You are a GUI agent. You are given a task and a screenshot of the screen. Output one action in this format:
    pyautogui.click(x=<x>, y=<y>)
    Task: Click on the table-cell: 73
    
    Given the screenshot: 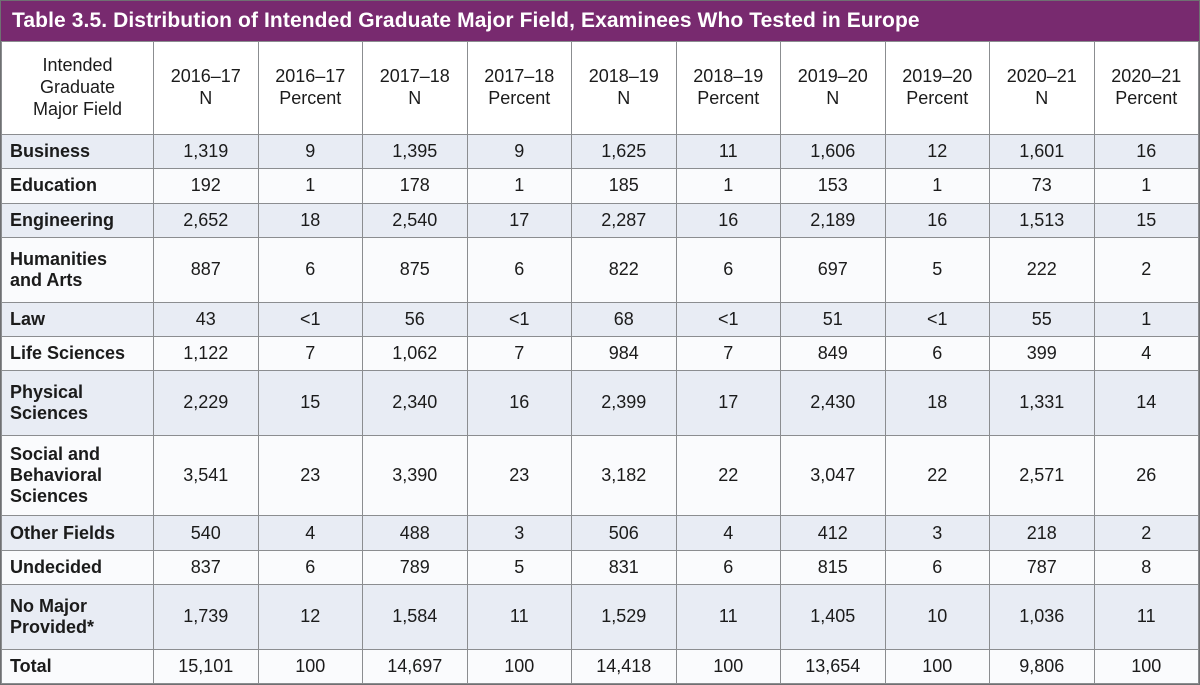 What is the action you would take?
    pyautogui.click(x=1042, y=186)
    